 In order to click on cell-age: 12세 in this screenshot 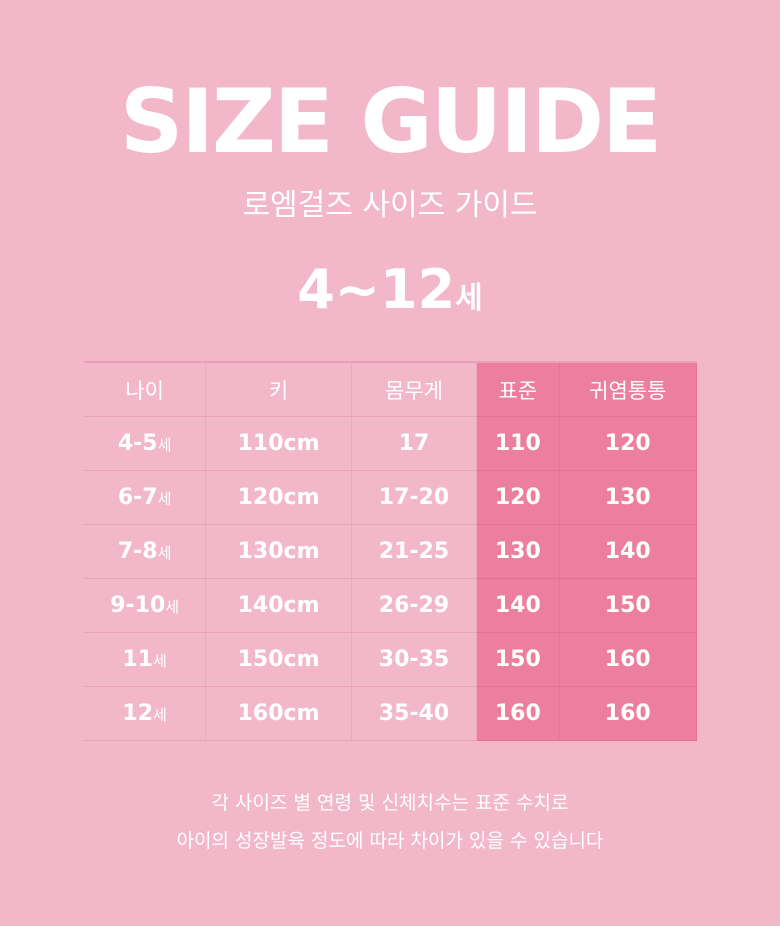, I will do `click(145, 713)`.